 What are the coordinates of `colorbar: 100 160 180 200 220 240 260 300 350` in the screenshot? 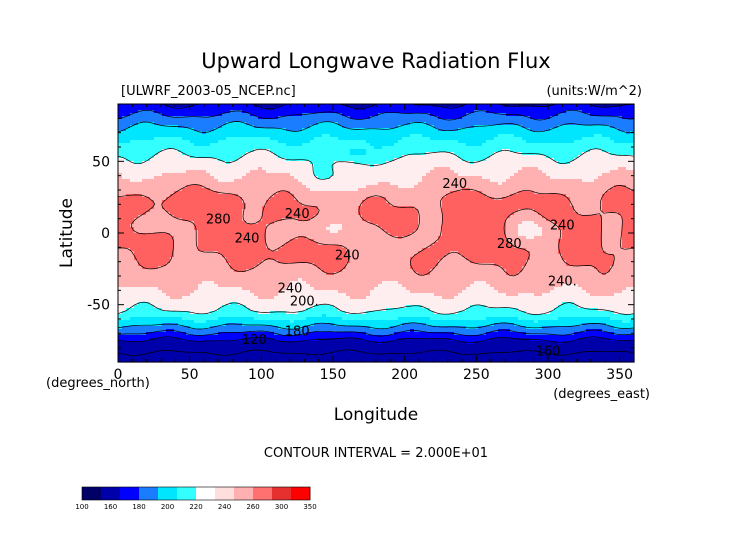 It's located at (196, 498).